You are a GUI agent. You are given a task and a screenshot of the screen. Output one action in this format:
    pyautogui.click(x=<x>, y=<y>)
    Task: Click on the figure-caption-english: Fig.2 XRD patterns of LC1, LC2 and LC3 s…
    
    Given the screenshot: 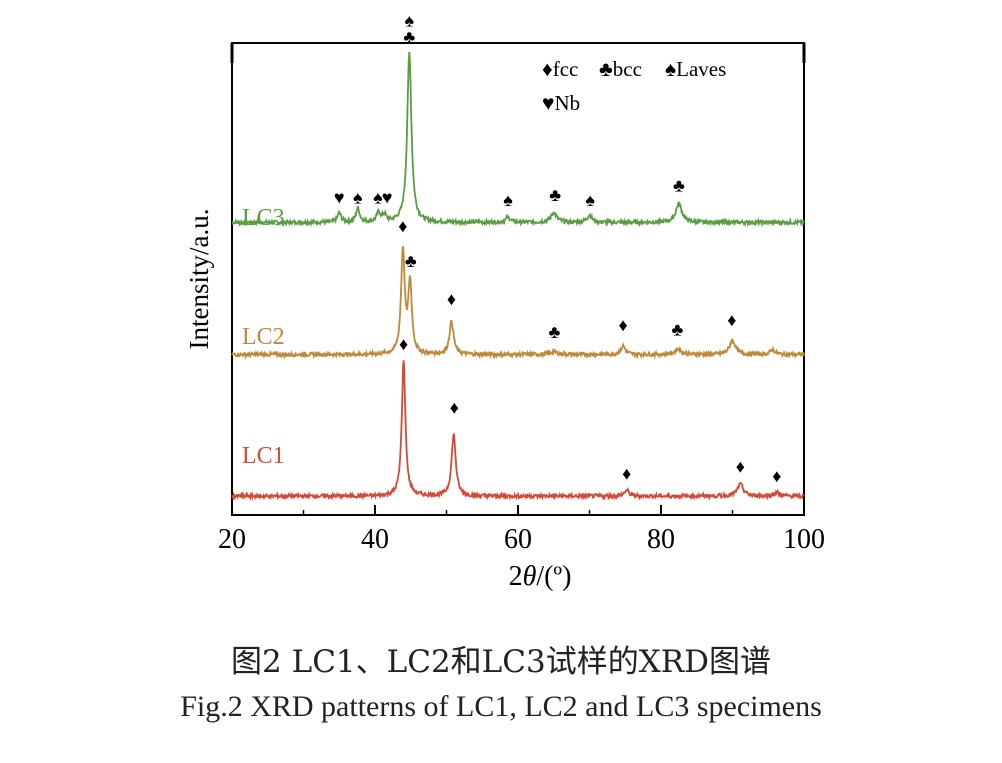 What is the action you would take?
    pyautogui.click(x=501, y=706)
    